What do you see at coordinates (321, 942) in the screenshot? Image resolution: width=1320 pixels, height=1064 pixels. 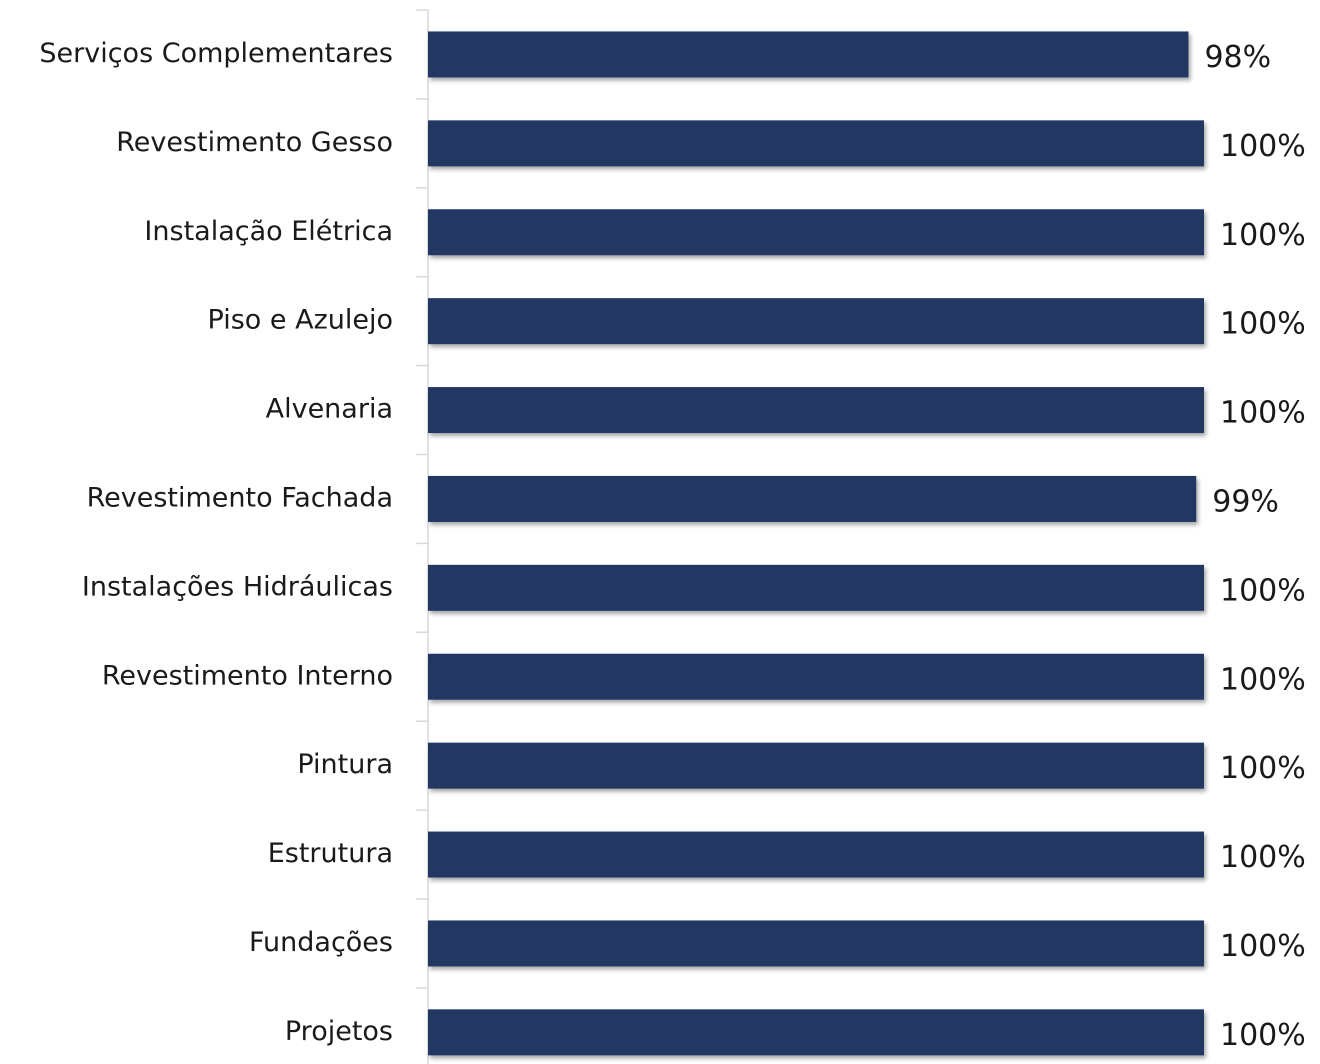 I see `category-label: Fundações` at bounding box center [321, 942].